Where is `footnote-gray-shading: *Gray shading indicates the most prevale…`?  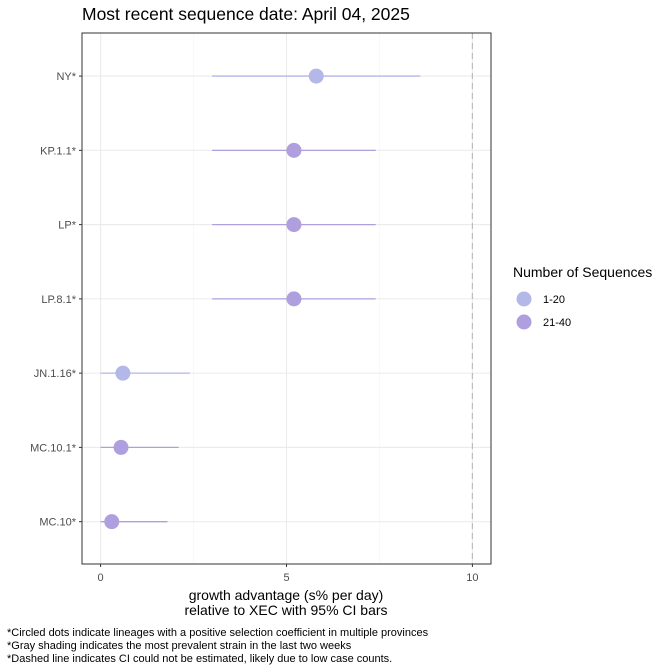 footnote-gray-shading: *Gray shading indicates the most prevale… is located at coordinates (179, 646).